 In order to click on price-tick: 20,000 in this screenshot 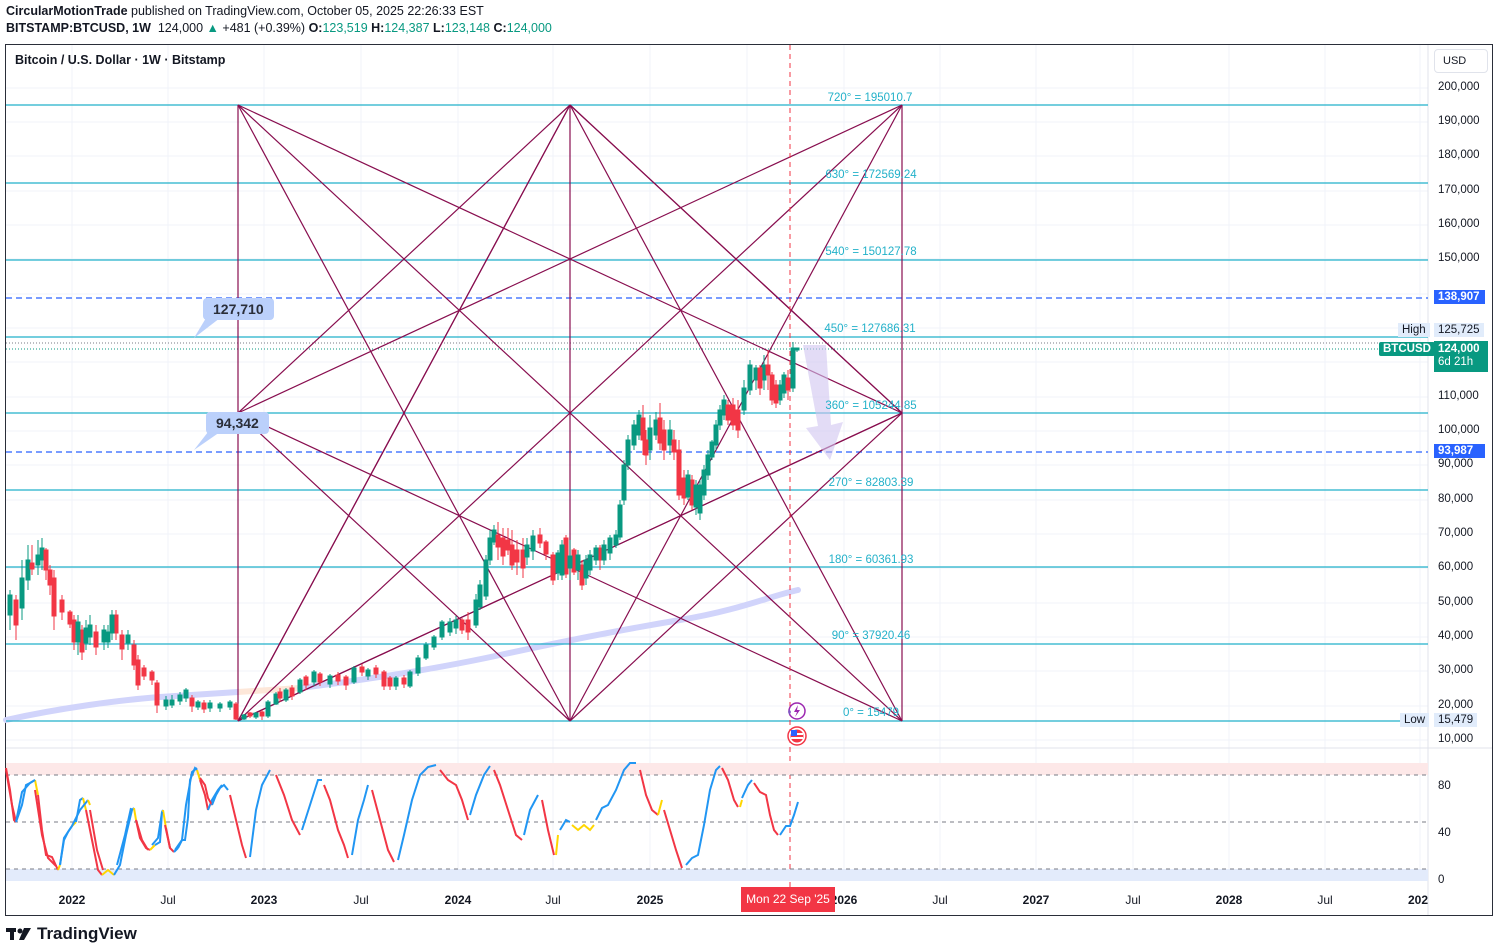, I will do `click(1456, 705)`.